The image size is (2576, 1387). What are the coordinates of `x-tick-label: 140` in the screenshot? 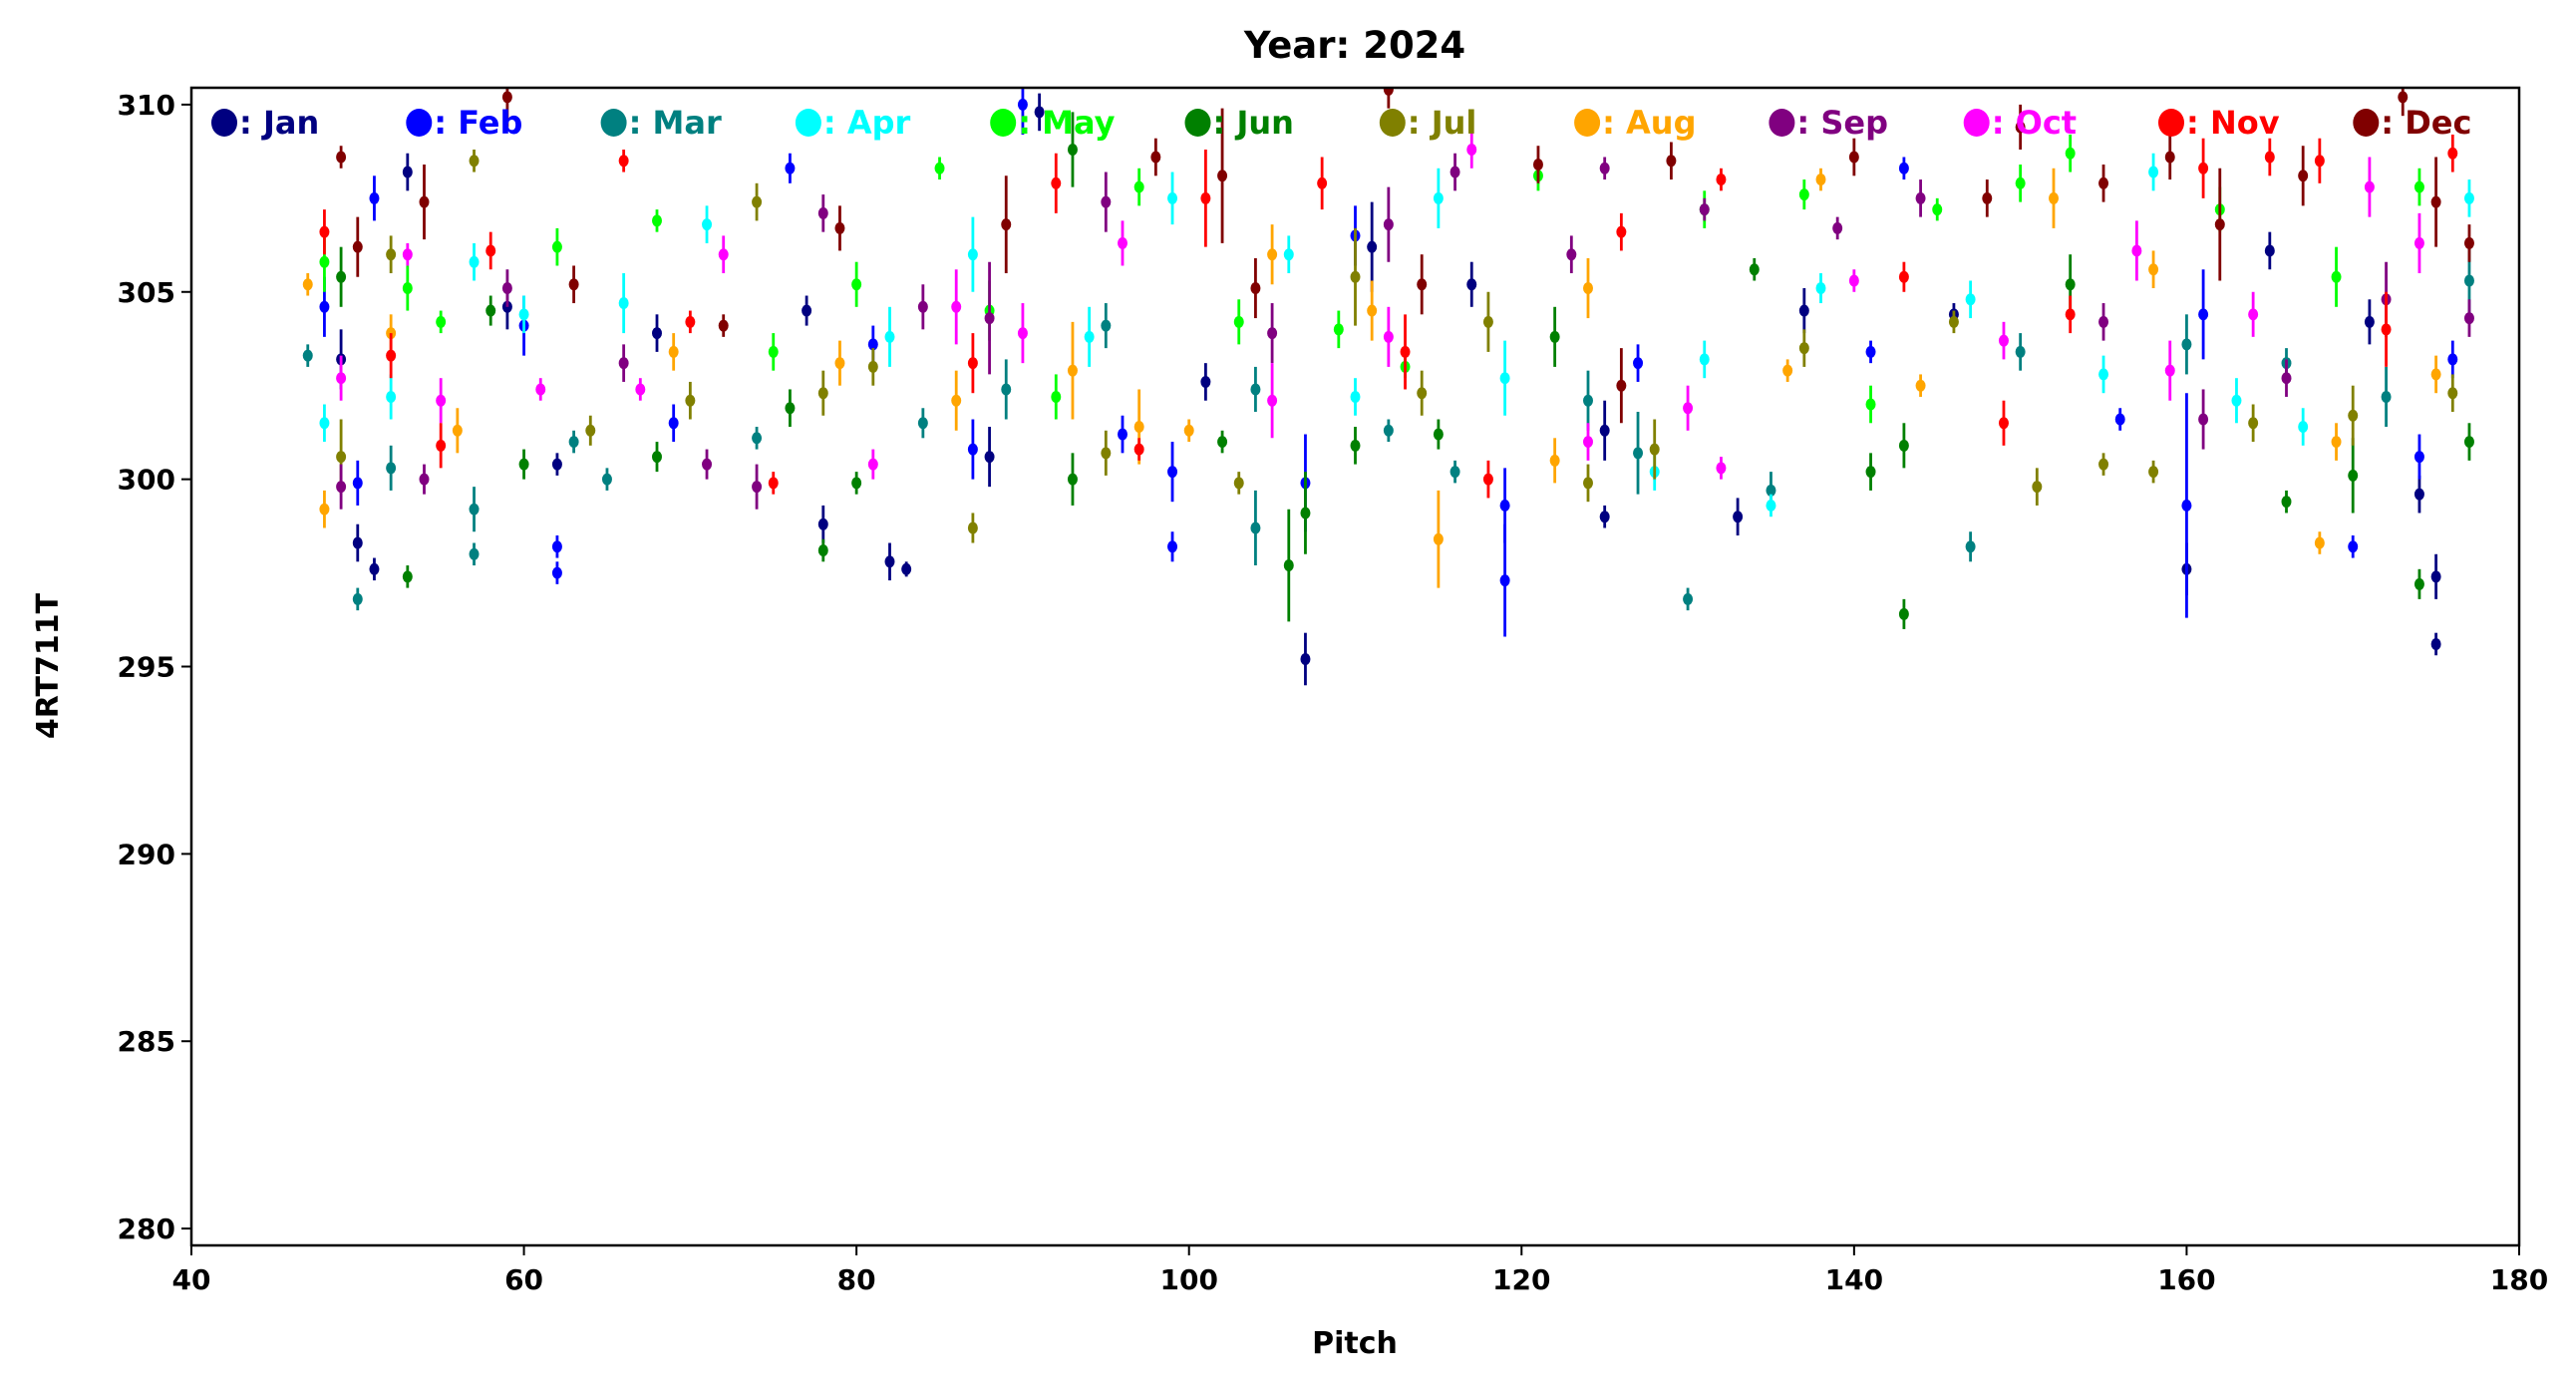 It's located at (1854, 1279).